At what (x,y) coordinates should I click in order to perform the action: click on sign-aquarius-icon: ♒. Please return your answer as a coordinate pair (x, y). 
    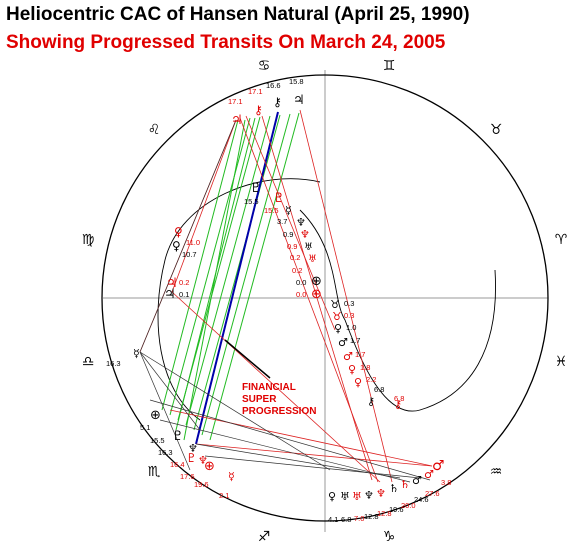
    Looking at the image, I should click on (496, 472).